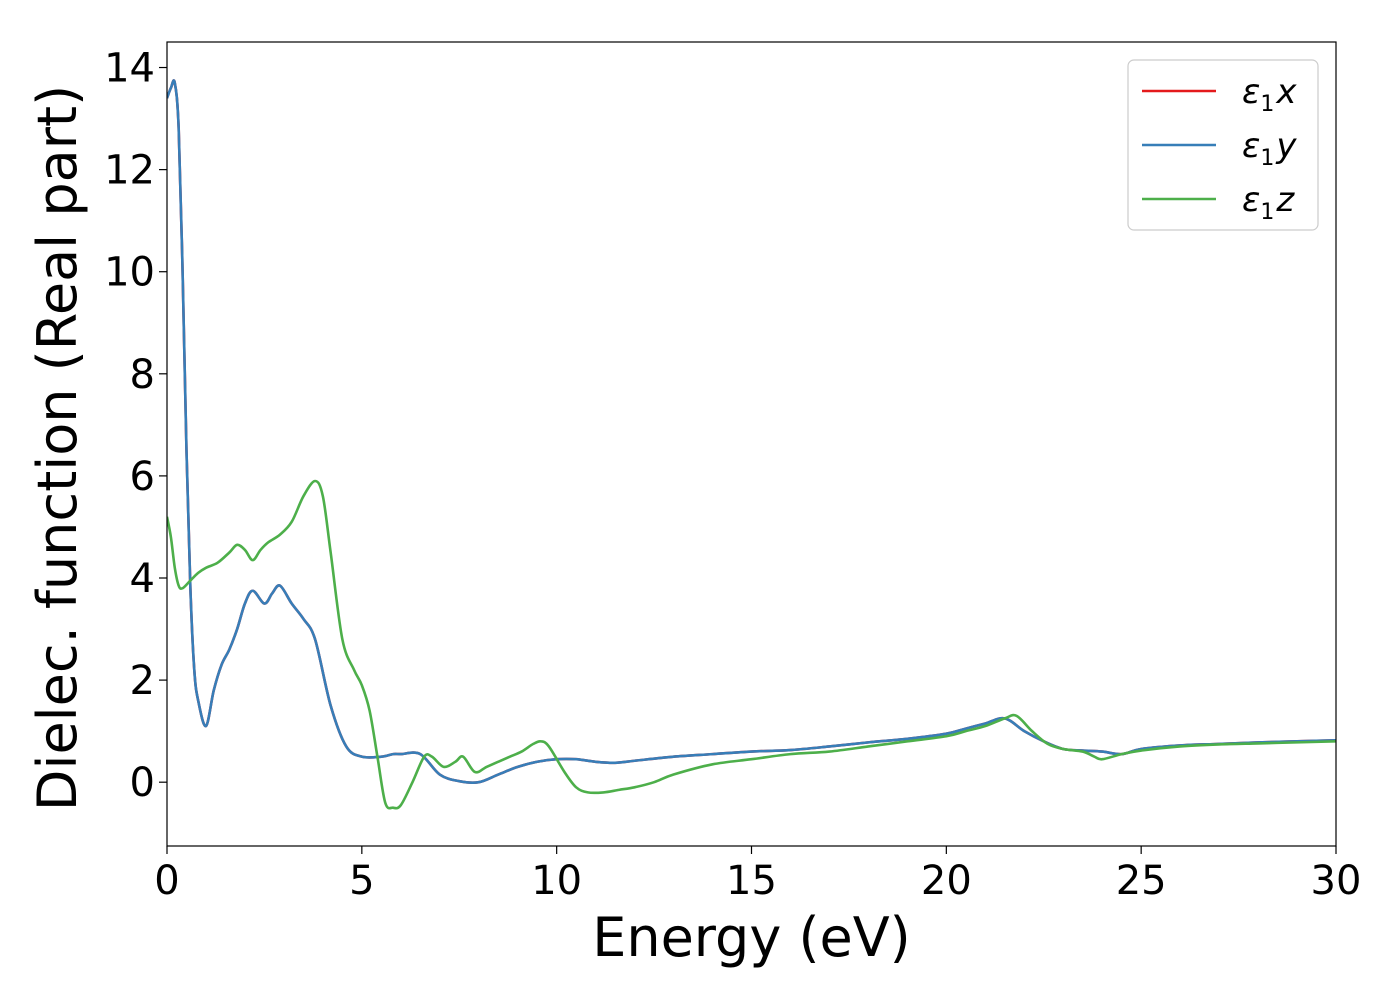  Describe the element at coordinates (1336, 881) in the screenshot. I see `x-tick-label: 30` at that location.